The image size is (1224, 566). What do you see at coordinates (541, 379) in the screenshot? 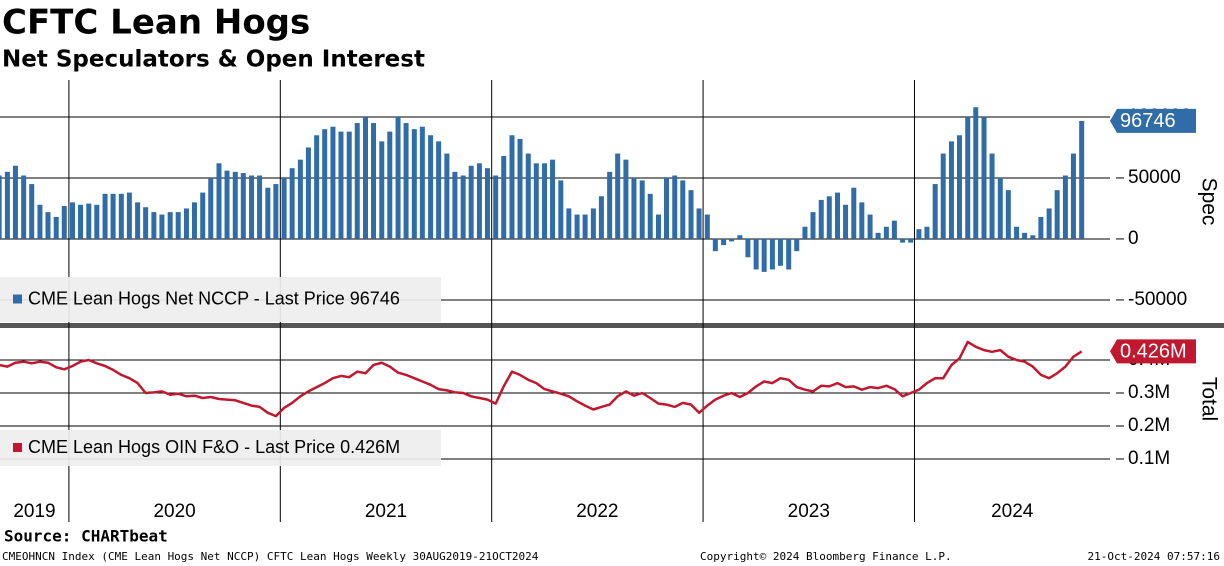
I see `line-series` at bounding box center [541, 379].